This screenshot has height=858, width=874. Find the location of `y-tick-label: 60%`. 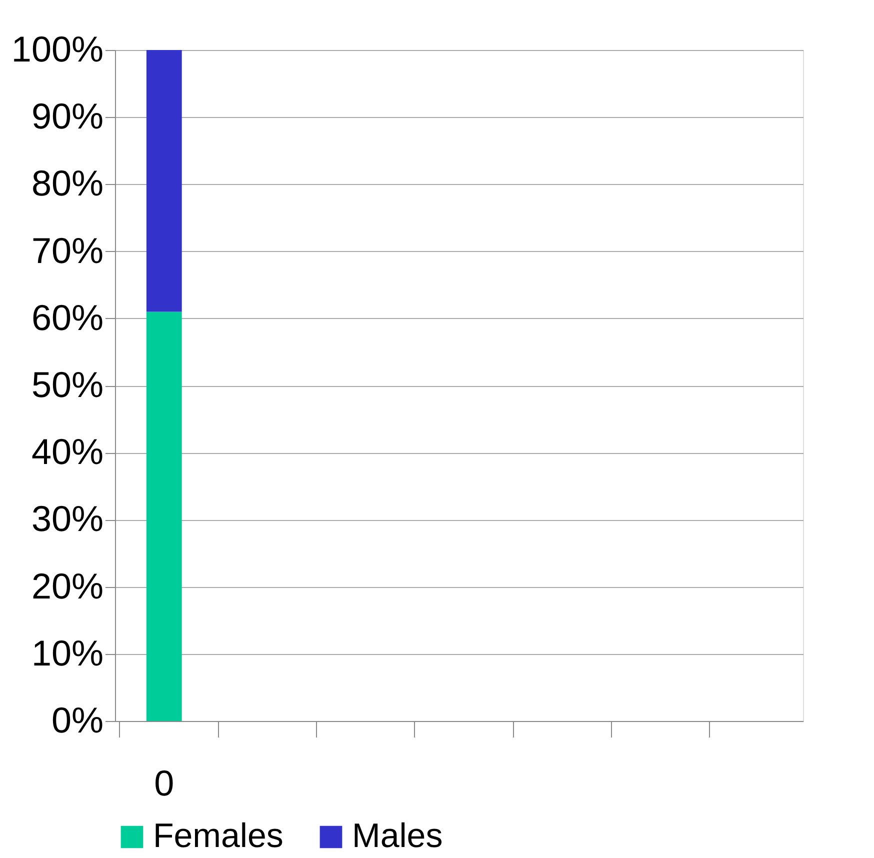

y-tick-label: 60% is located at coordinates (67, 317).